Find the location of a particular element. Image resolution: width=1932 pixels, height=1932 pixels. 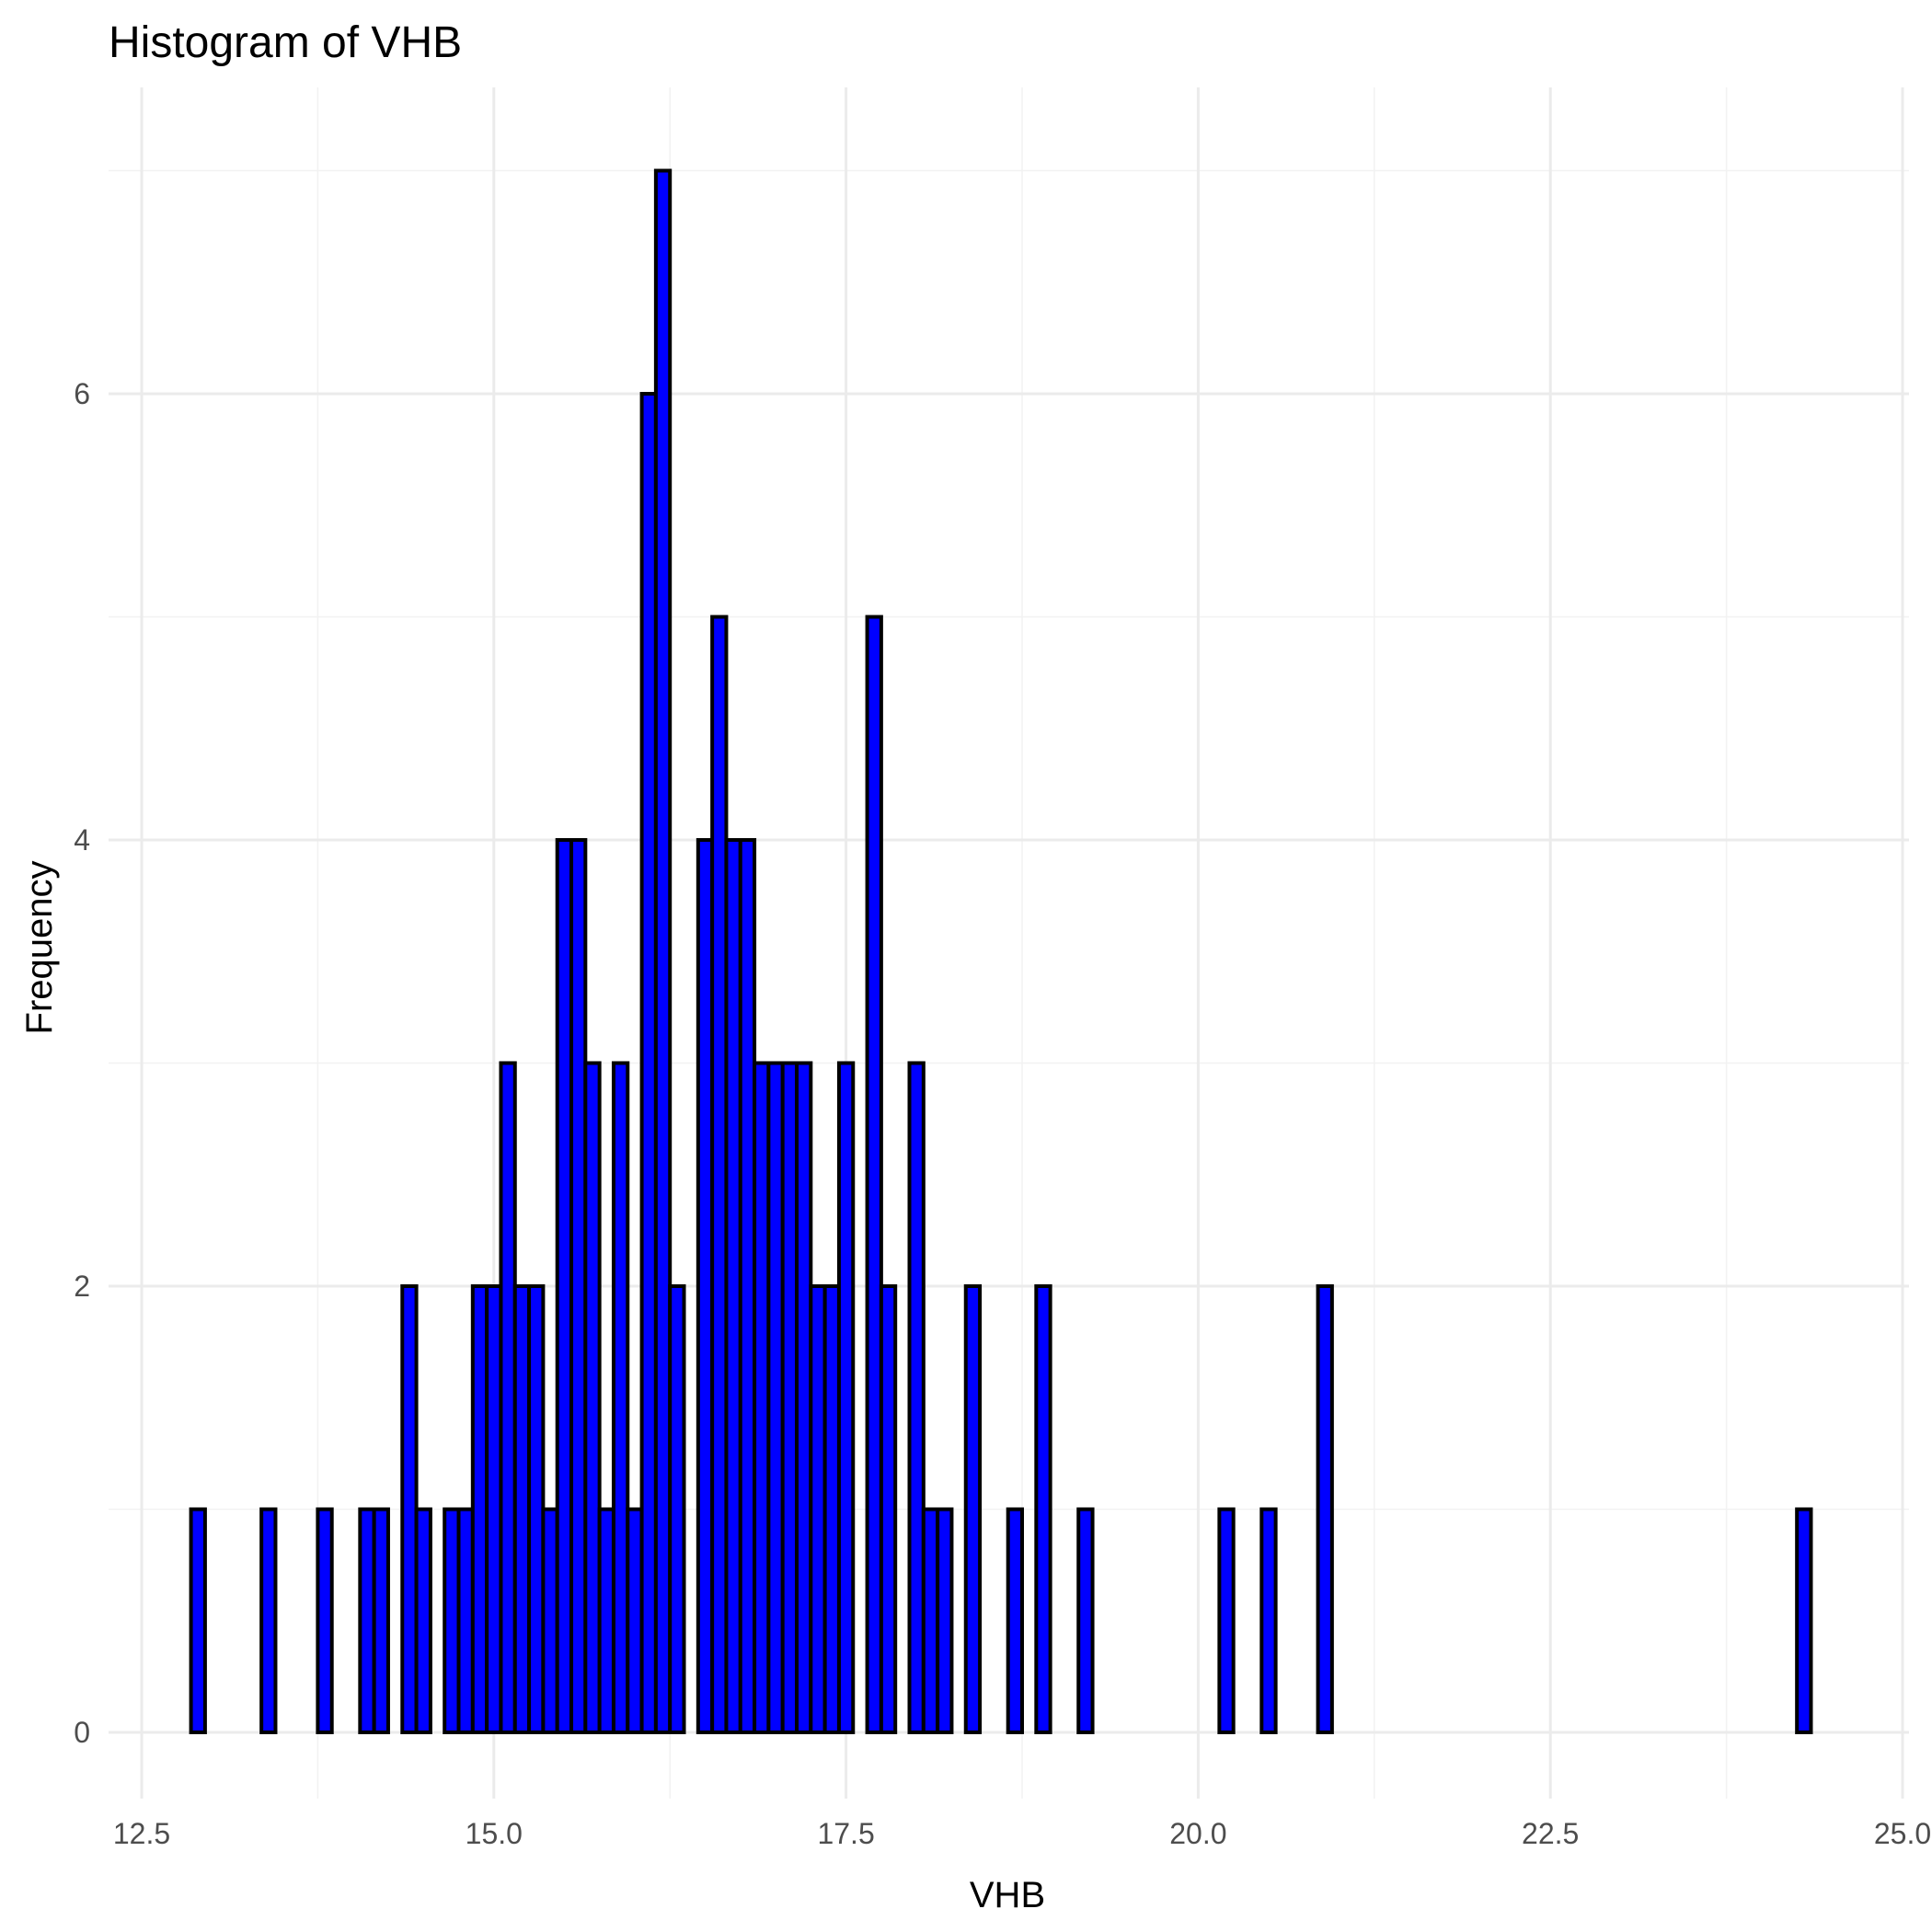

x-tick-label: 20.0 is located at coordinates (1197, 1833).